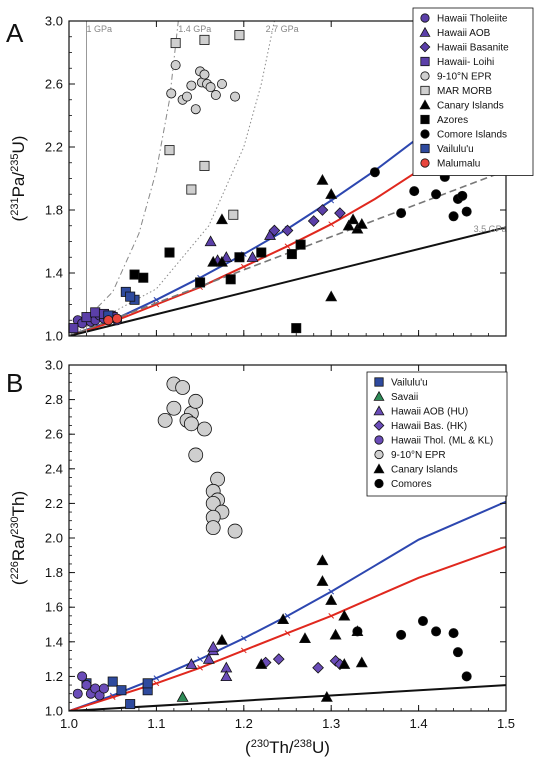  What do you see at coordinates (429, 412) in the screenshot?
I see `legend-label-hawaii-aob-hu: Hawaii AOB (HU)` at bounding box center [429, 412].